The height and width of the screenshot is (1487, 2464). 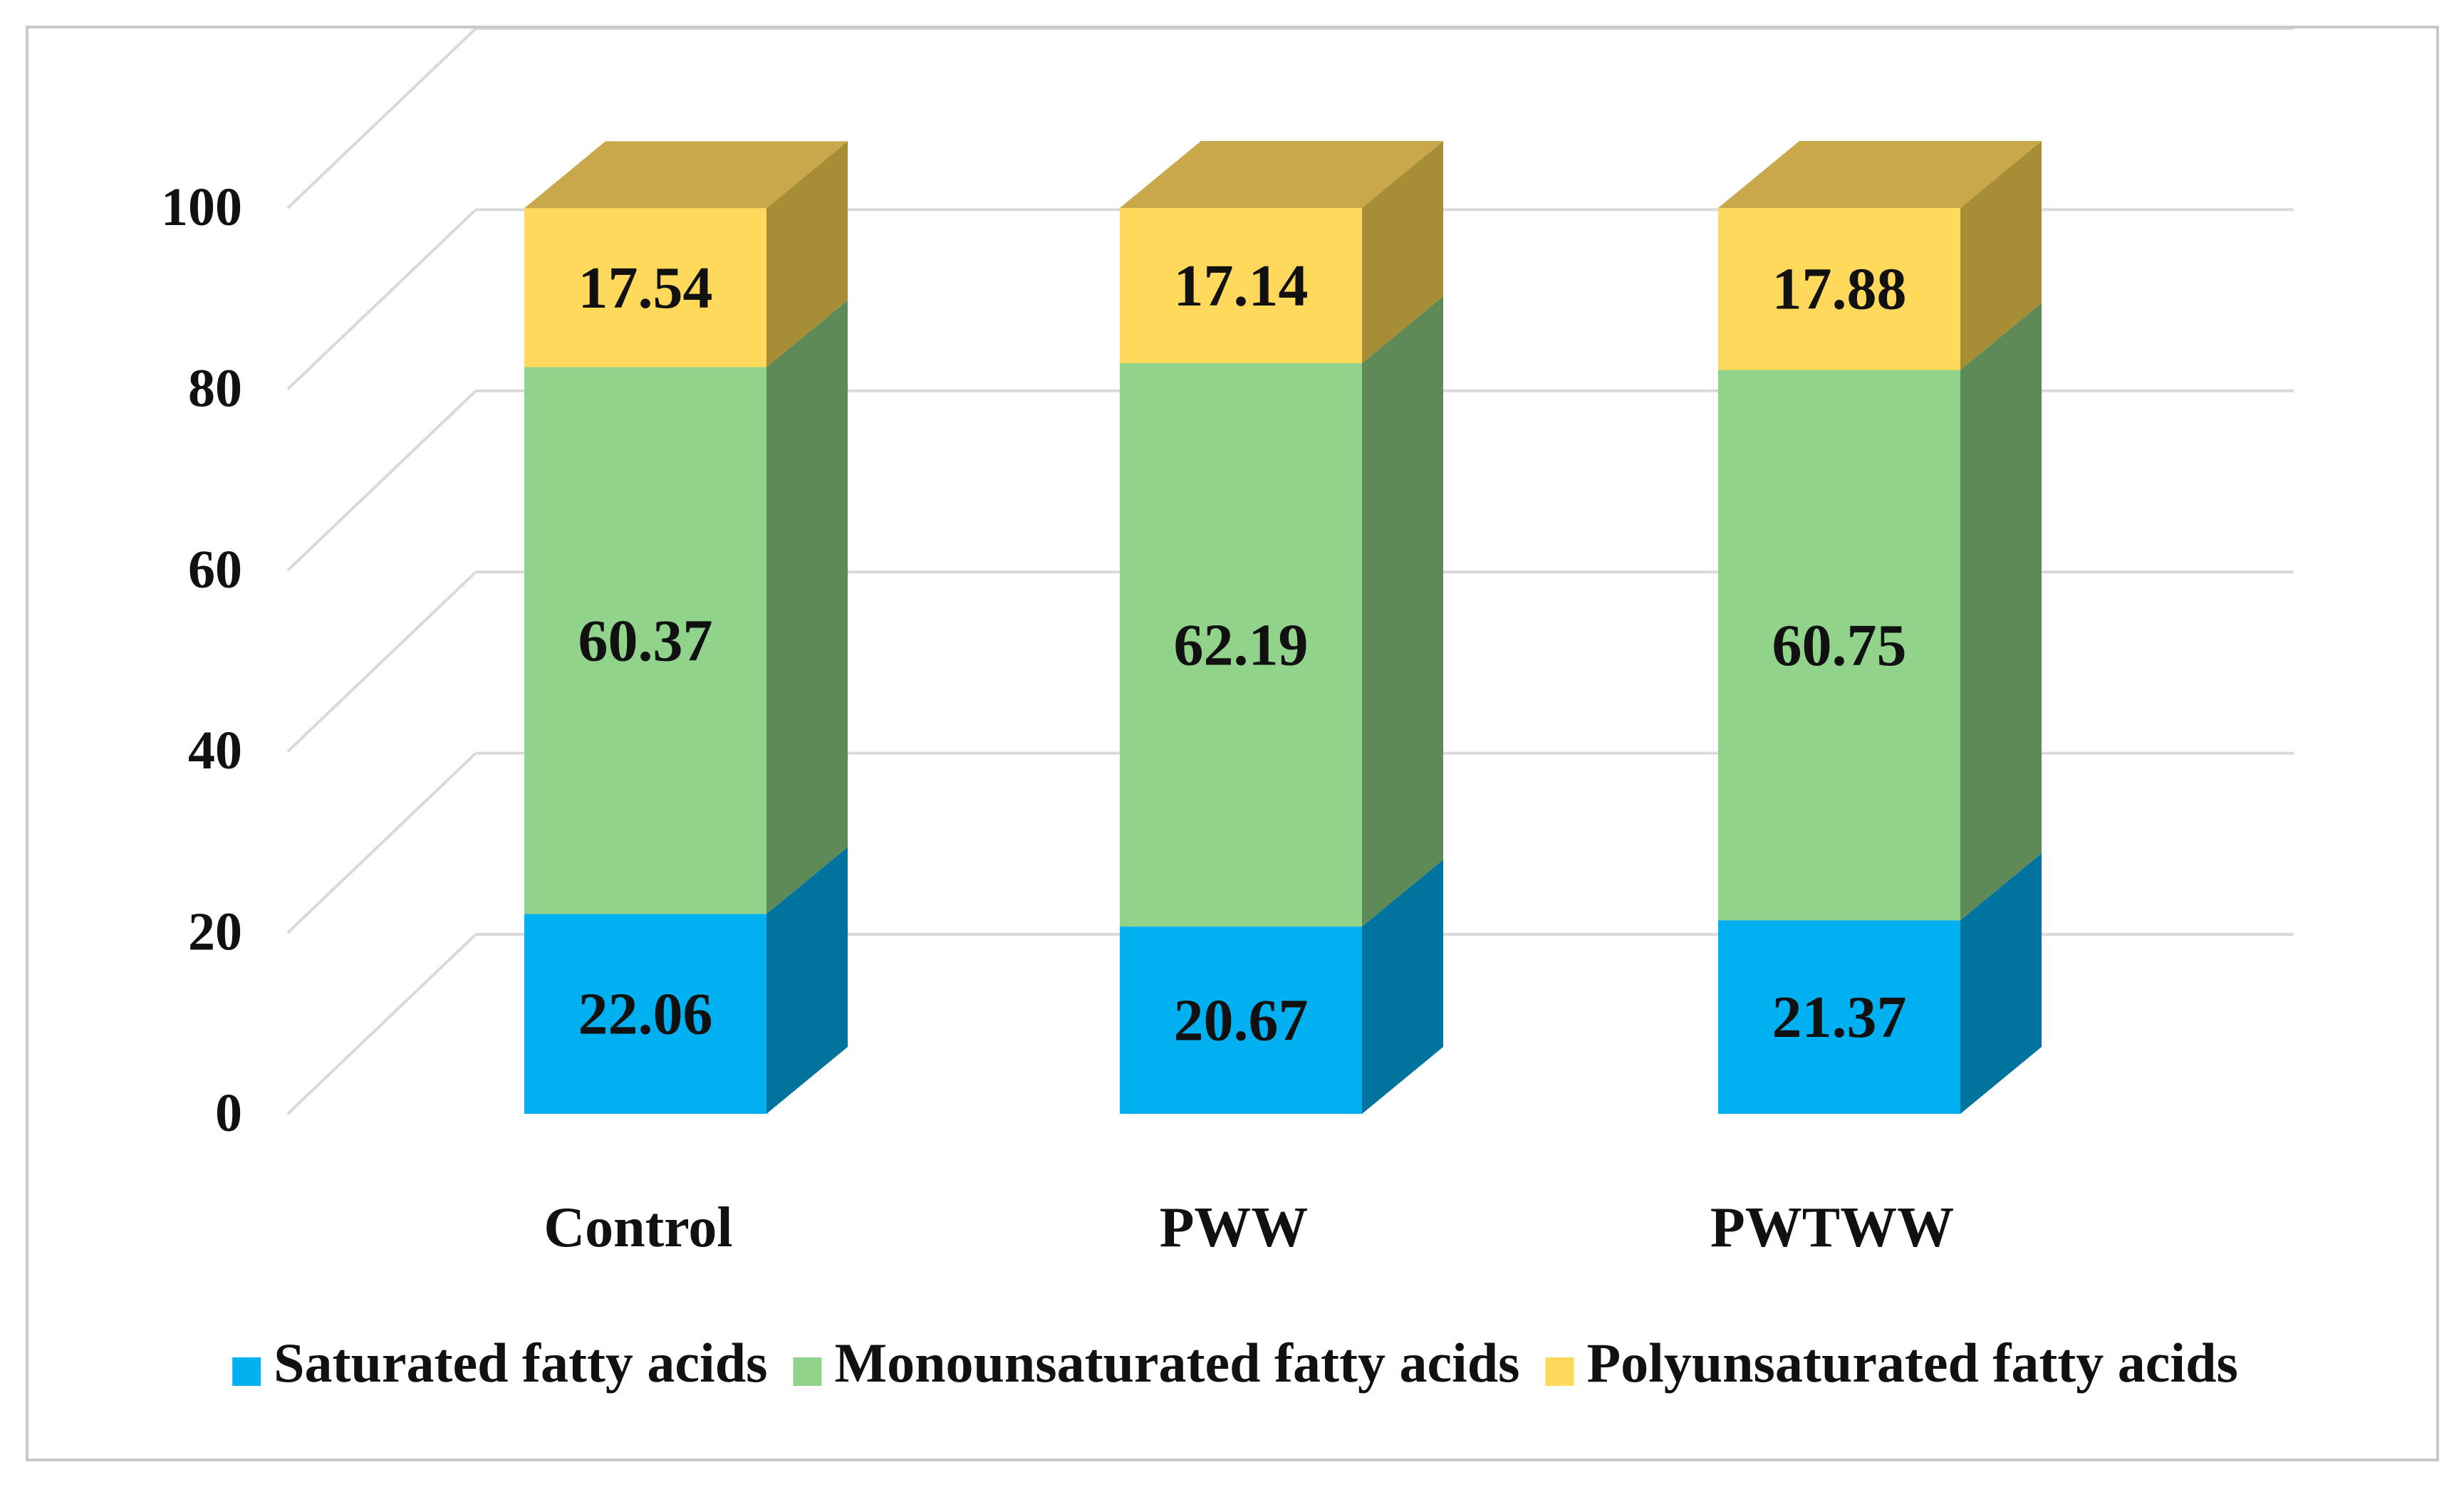 I want to click on data-label: 20.67, so click(x=1241, y=1021).